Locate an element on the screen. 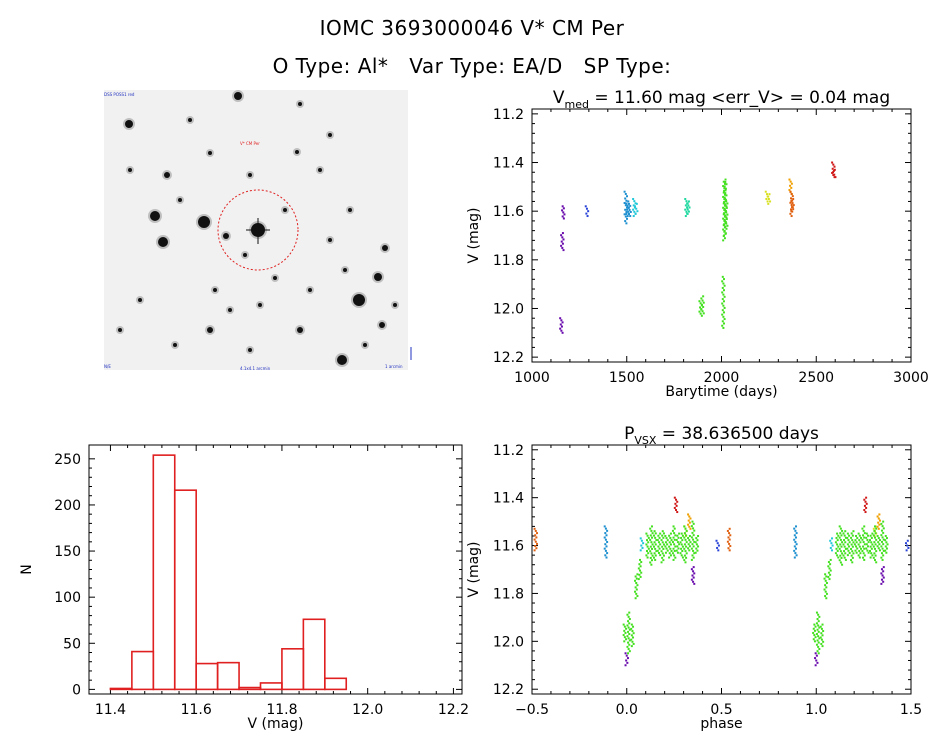 This screenshot has width=944, height=747. target-ring is located at coordinates (258, 230).